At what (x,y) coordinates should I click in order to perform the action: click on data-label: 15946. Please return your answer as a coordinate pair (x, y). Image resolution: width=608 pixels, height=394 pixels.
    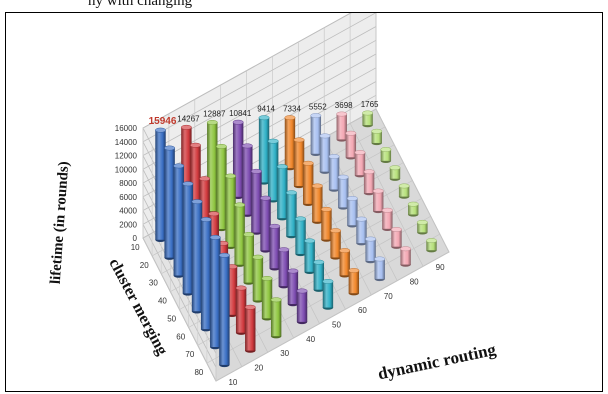
    Looking at the image, I should click on (163, 121).